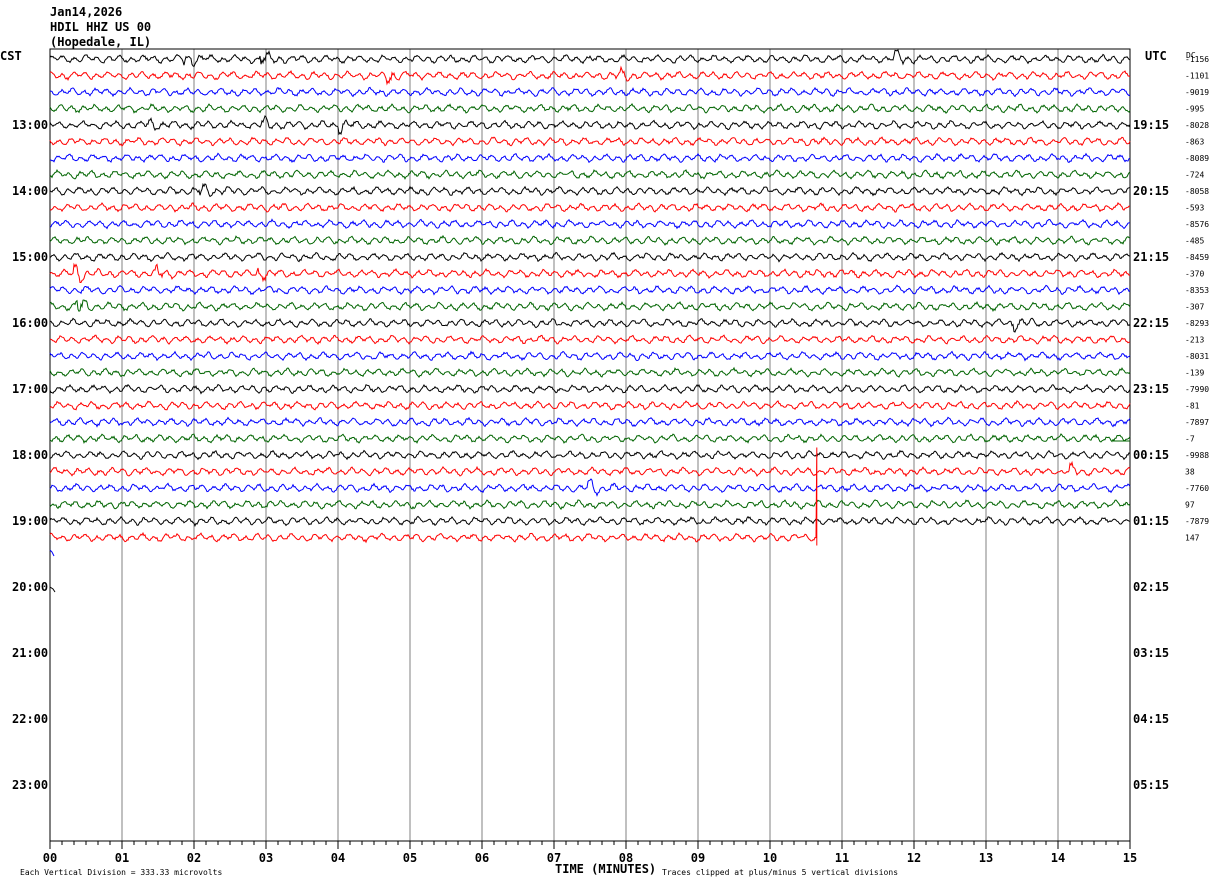 This screenshot has height=886, width=1210. What do you see at coordinates (1151, 653) in the screenshot?
I see `right-hour-label: 03:15` at bounding box center [1151, 653].